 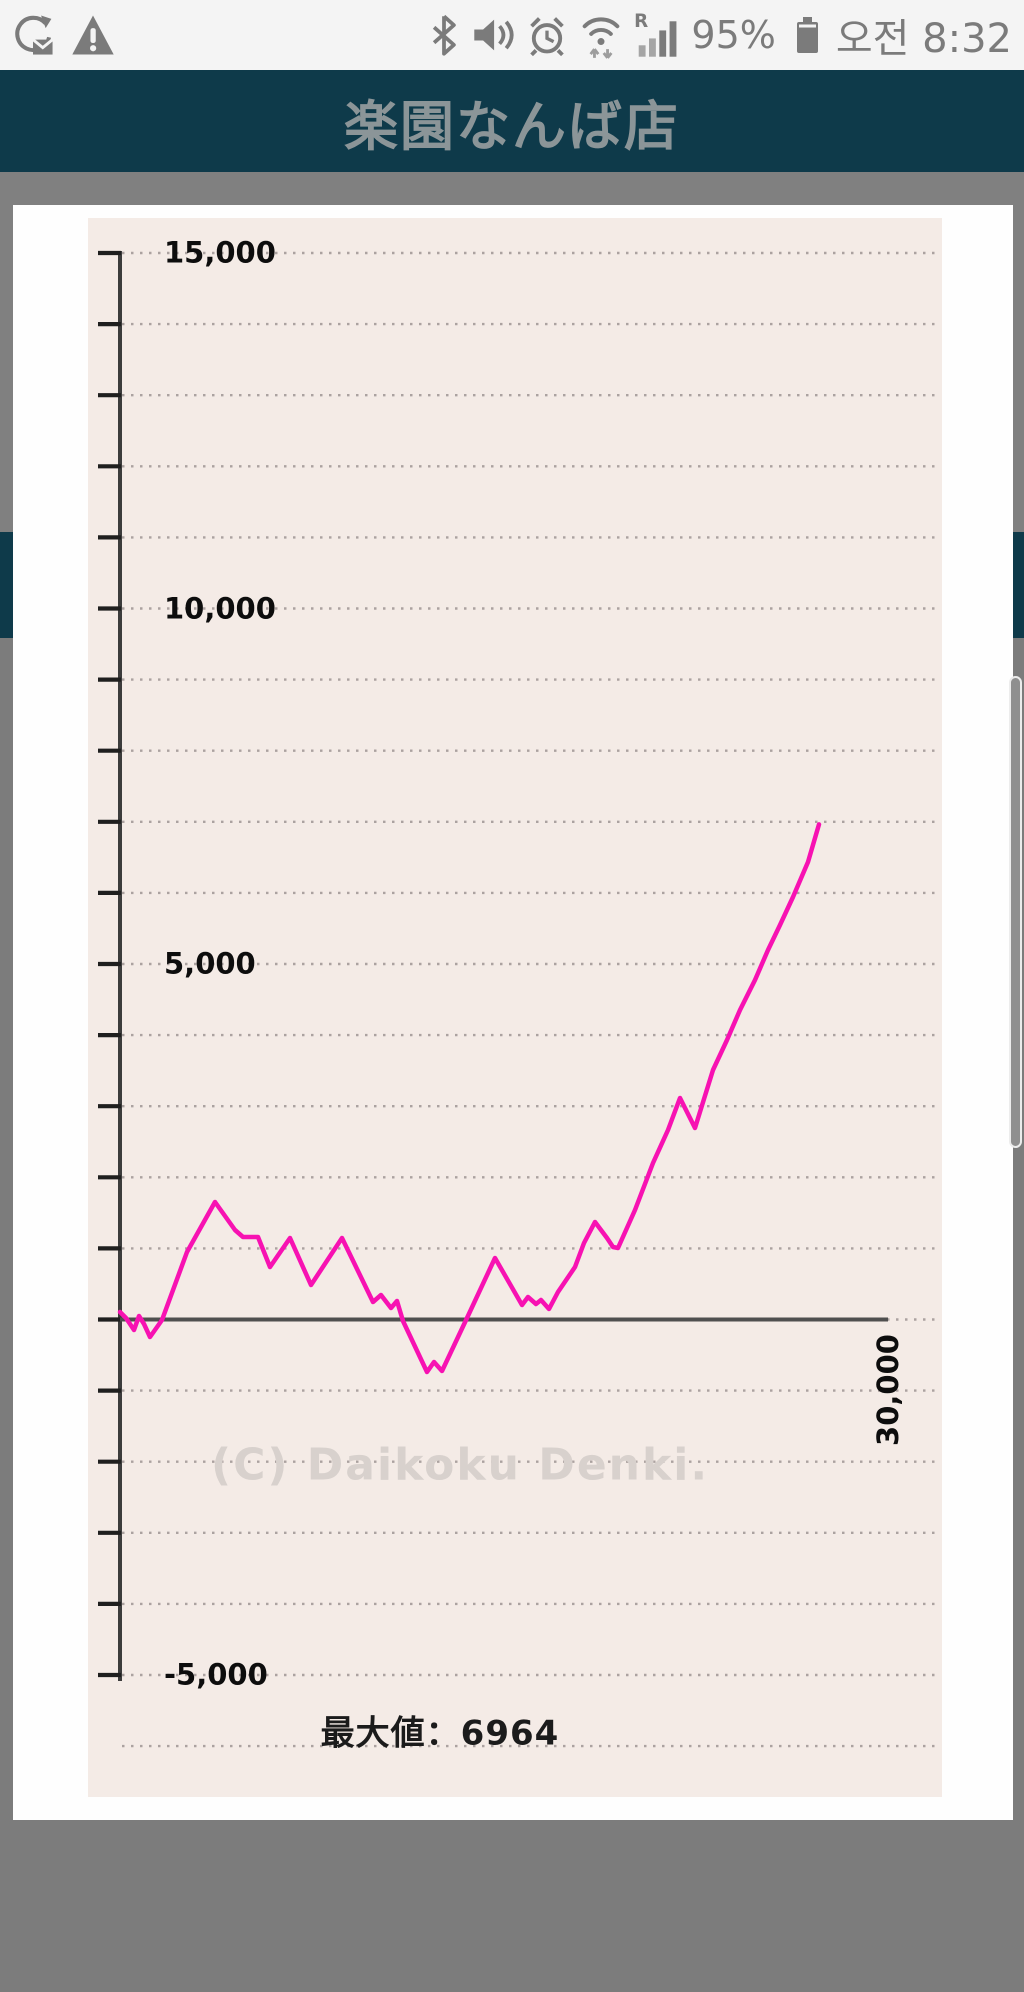 I want to click on x-axis-max-label: 30,000, so click(x=888, y=1389).